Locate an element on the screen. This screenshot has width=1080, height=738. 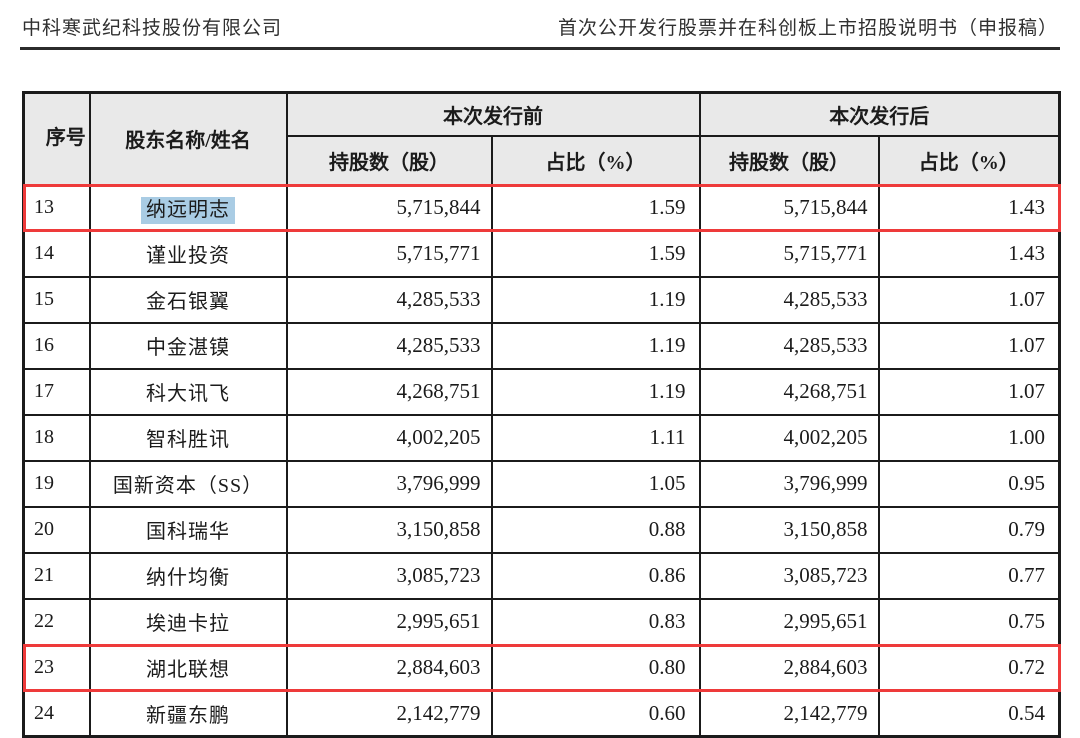
header-group-row: 序号 股东名称/姓名 本次发行前 本次发行后 is located at coordinates (541, 138).